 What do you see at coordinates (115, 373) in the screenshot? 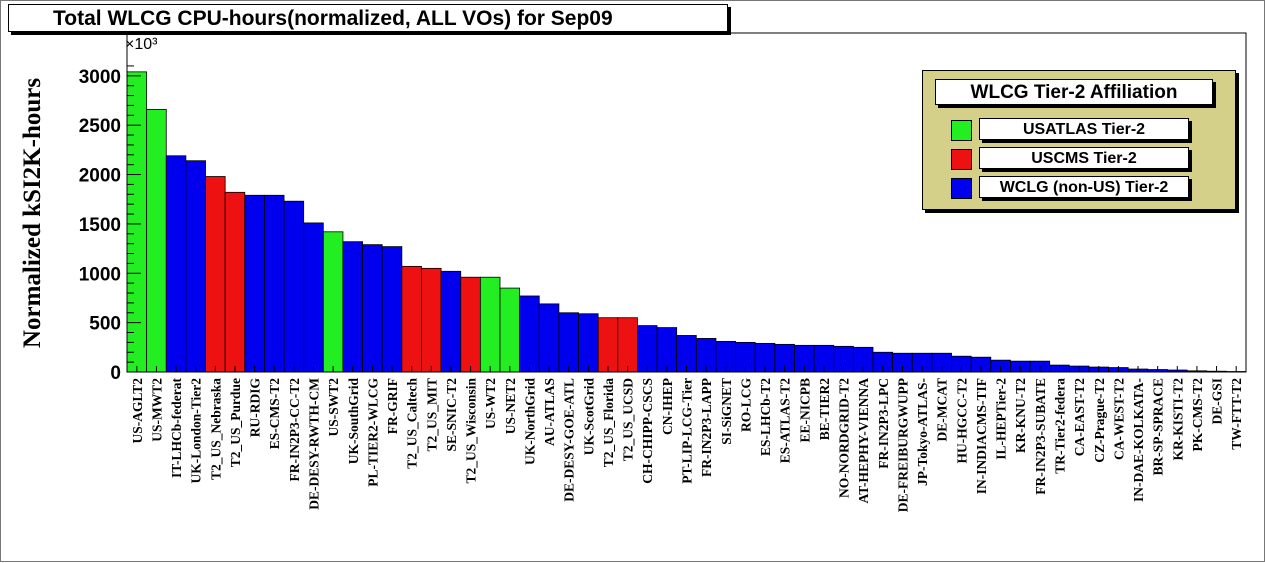
I see `y-tick-label: 0` at bounding box center [115, 373].